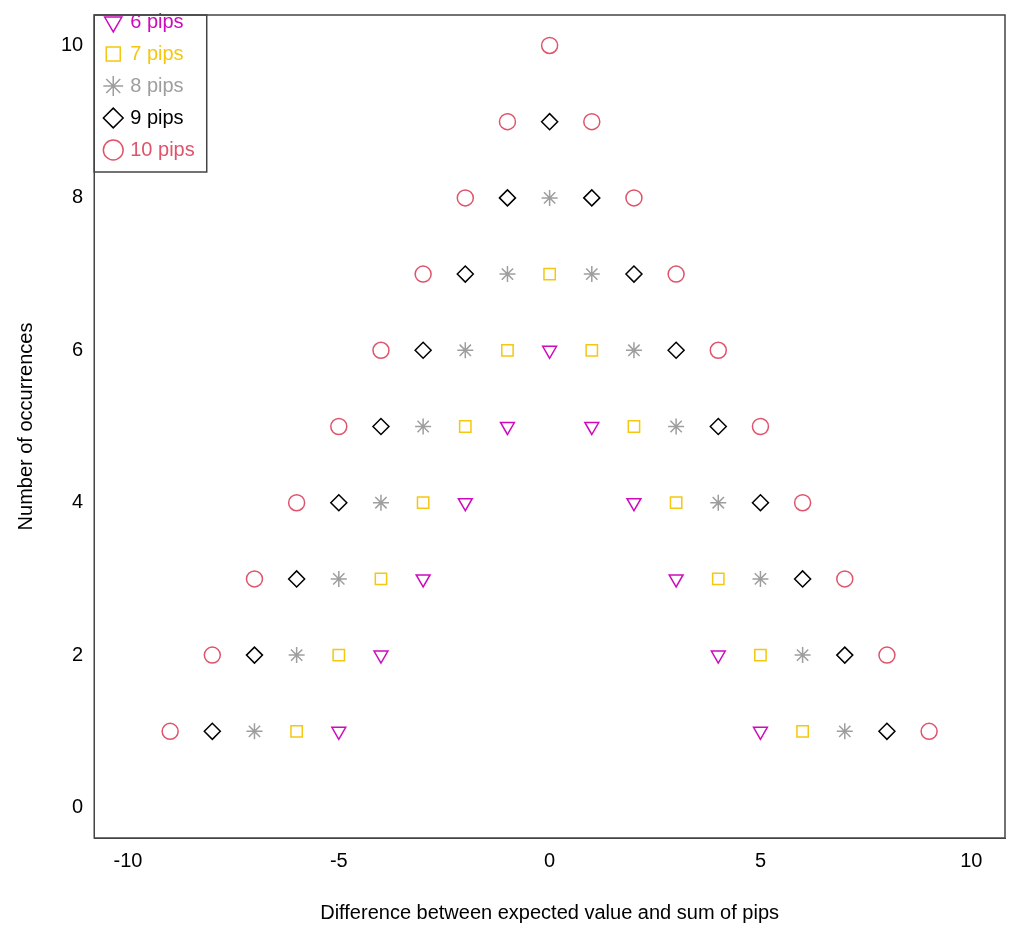 The image size is (1025, 939). What do you see at coordinates (157, 20) in the screenshot?
I see `legend-label: 6 pips` at bounding box center [157, 20].